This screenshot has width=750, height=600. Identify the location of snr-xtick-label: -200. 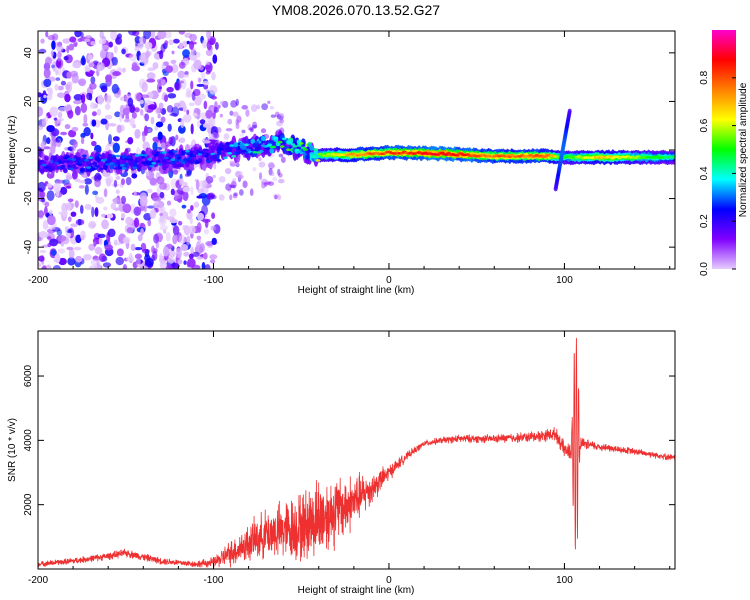
(38, 580).